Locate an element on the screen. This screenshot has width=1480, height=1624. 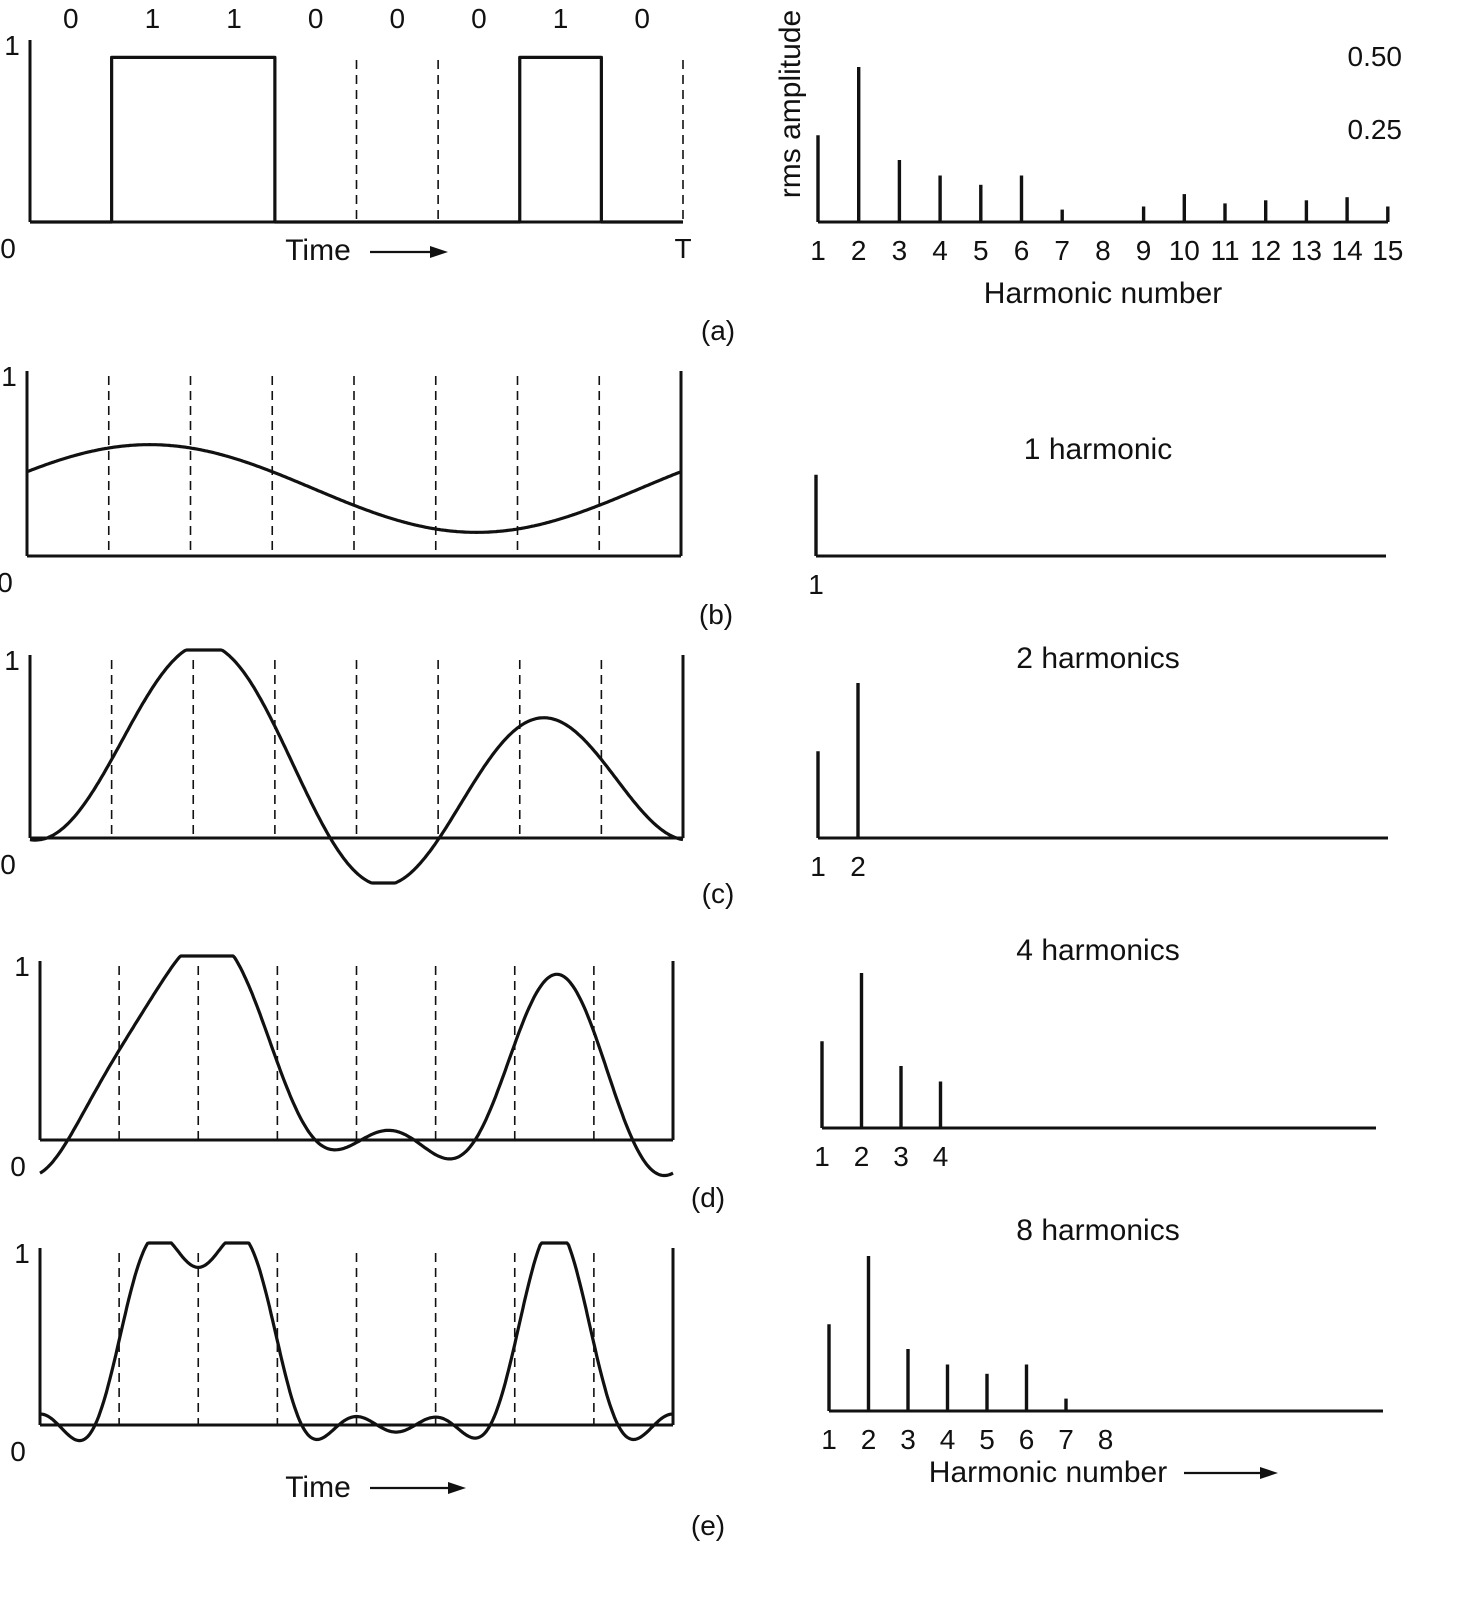
time-plot: 1 0 Time is located at coordinates (342, 1371).